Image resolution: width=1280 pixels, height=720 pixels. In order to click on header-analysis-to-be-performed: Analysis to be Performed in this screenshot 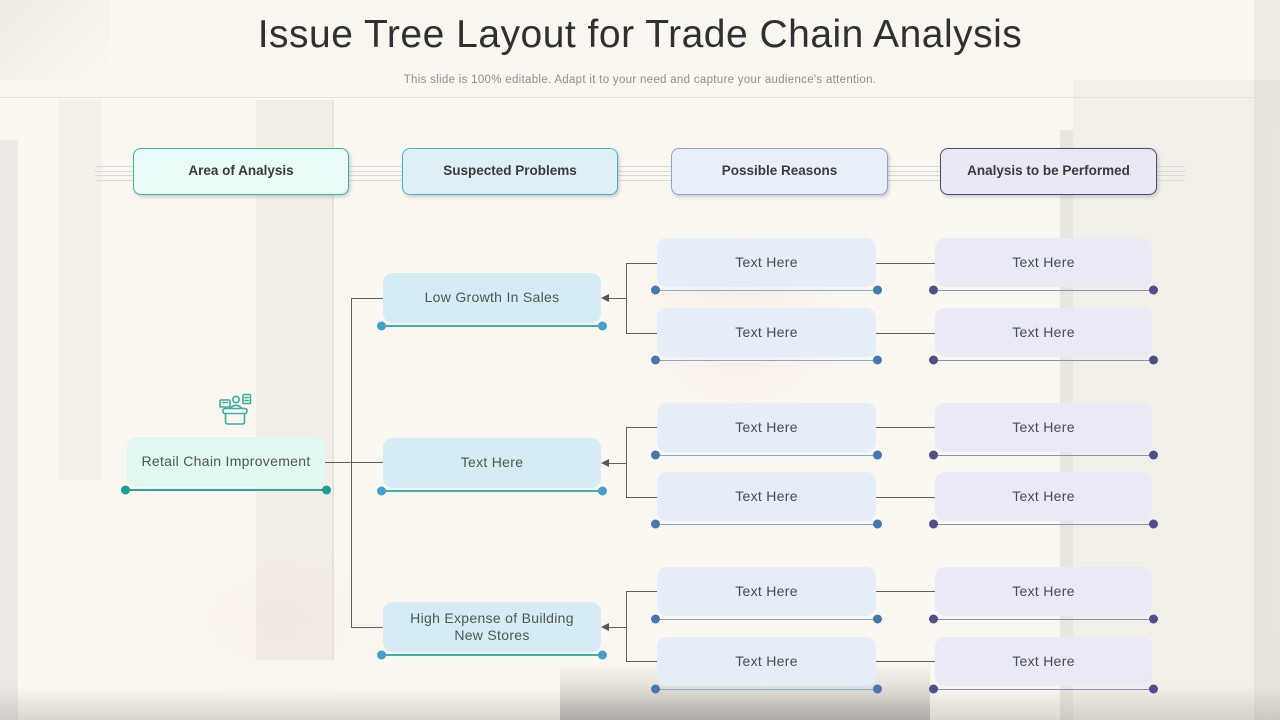, I will do `click(1048, 171)`.